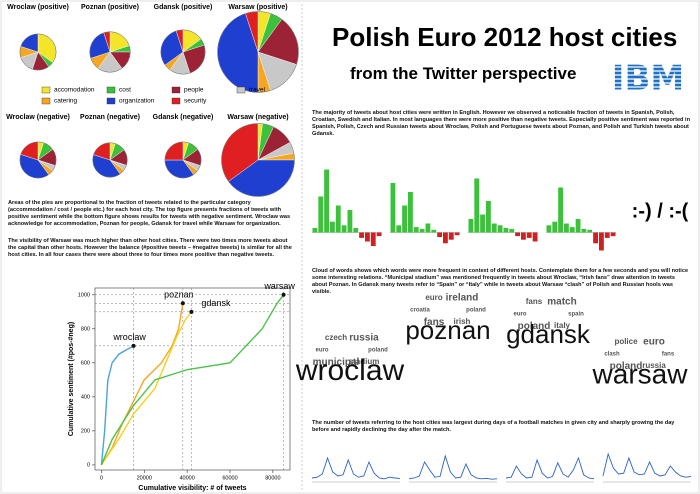  I want to click on legend-label: organization, so click(137, 101).